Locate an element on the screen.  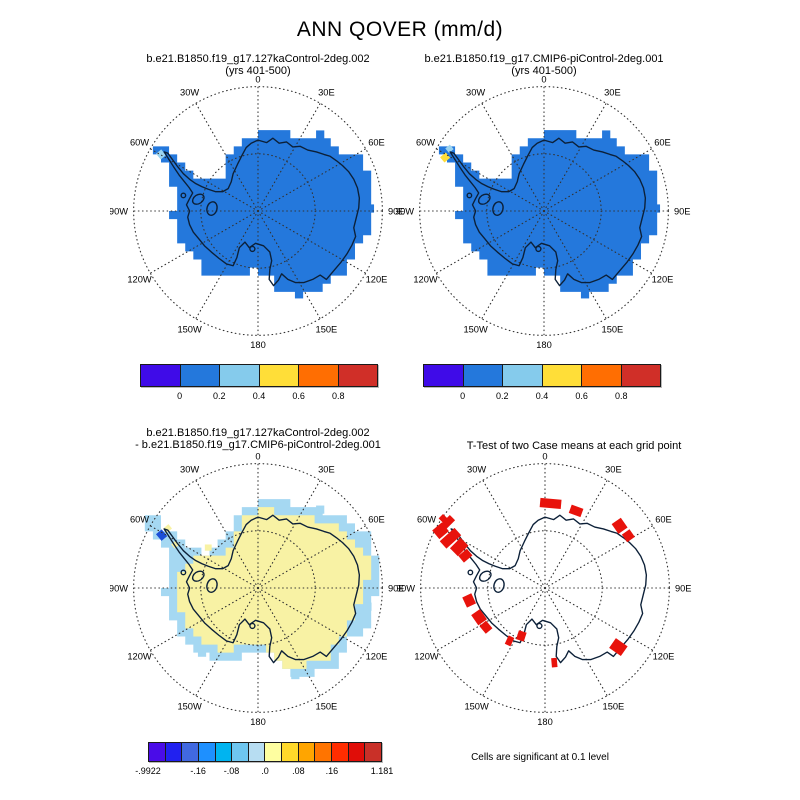
colorbar-tick-label: 0.8 is located at coordinates (338, 396).